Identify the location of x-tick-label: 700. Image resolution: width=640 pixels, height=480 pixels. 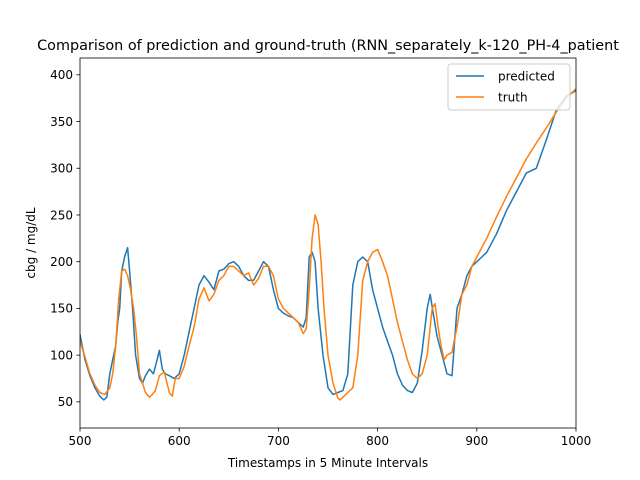
(278, 441).